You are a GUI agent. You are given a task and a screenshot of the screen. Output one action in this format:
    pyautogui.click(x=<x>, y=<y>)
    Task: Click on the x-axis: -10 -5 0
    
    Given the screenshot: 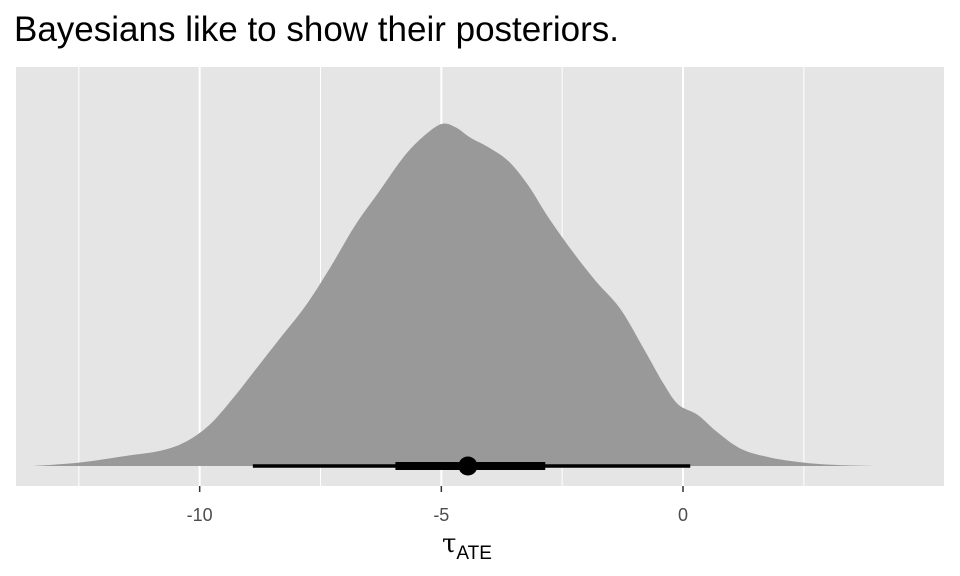 What is the action you would take?
    pyautogui.click(x=437, y=505)
    